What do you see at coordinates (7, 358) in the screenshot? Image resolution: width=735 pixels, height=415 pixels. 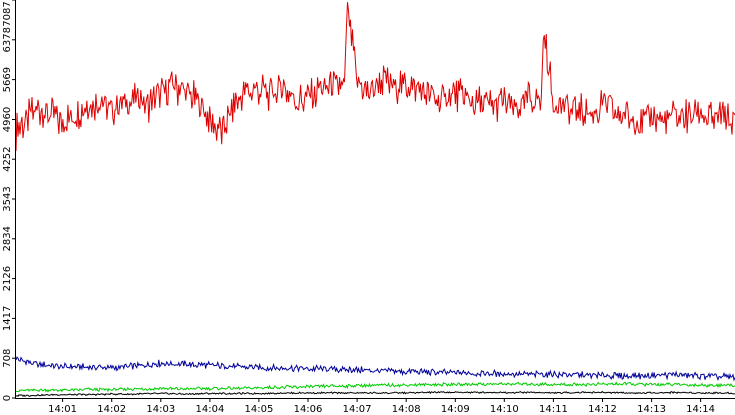 I see `y-tick-label: 708` at bounding box center [7, 358].